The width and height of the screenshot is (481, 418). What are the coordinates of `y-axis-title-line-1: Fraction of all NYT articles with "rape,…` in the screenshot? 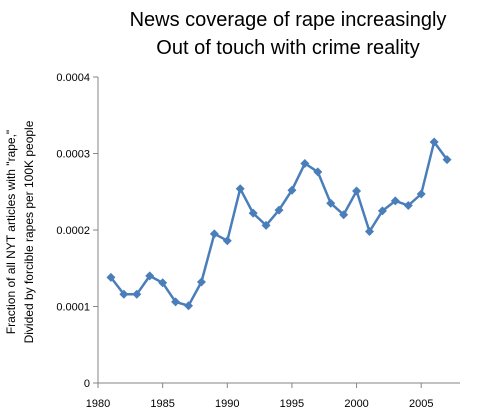 It's located at (11, 232).